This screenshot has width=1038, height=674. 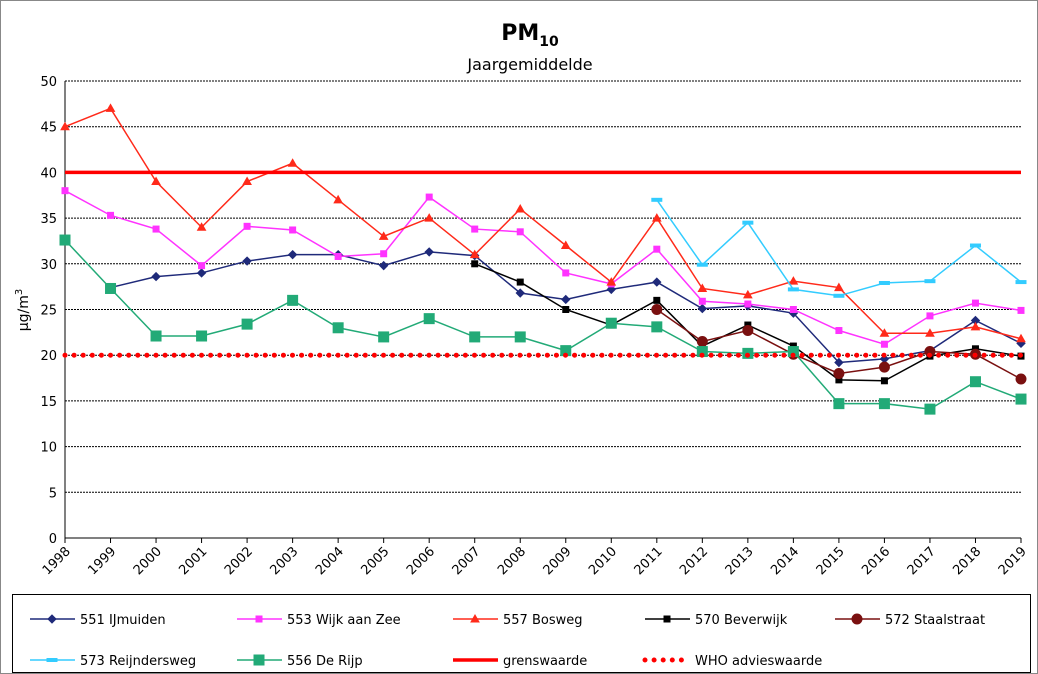 What do you see at coordinates (53, 539) in the screenshot?
I see `y-tick-label: 0` at bounding box center [53, 539].